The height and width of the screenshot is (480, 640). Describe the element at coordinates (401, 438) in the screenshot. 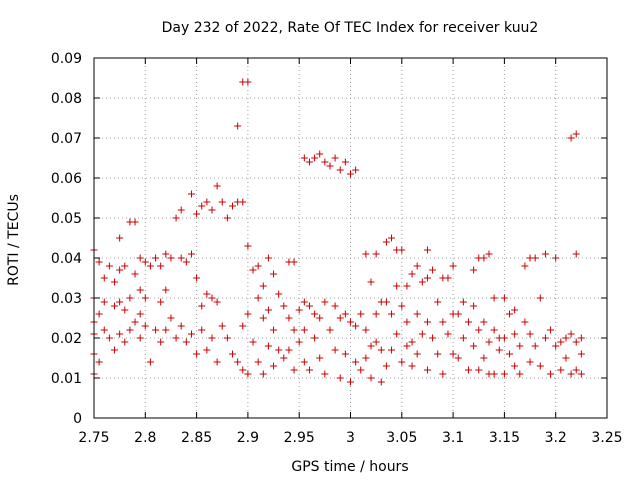

I see `x-tick-label: 3.05` at that location.